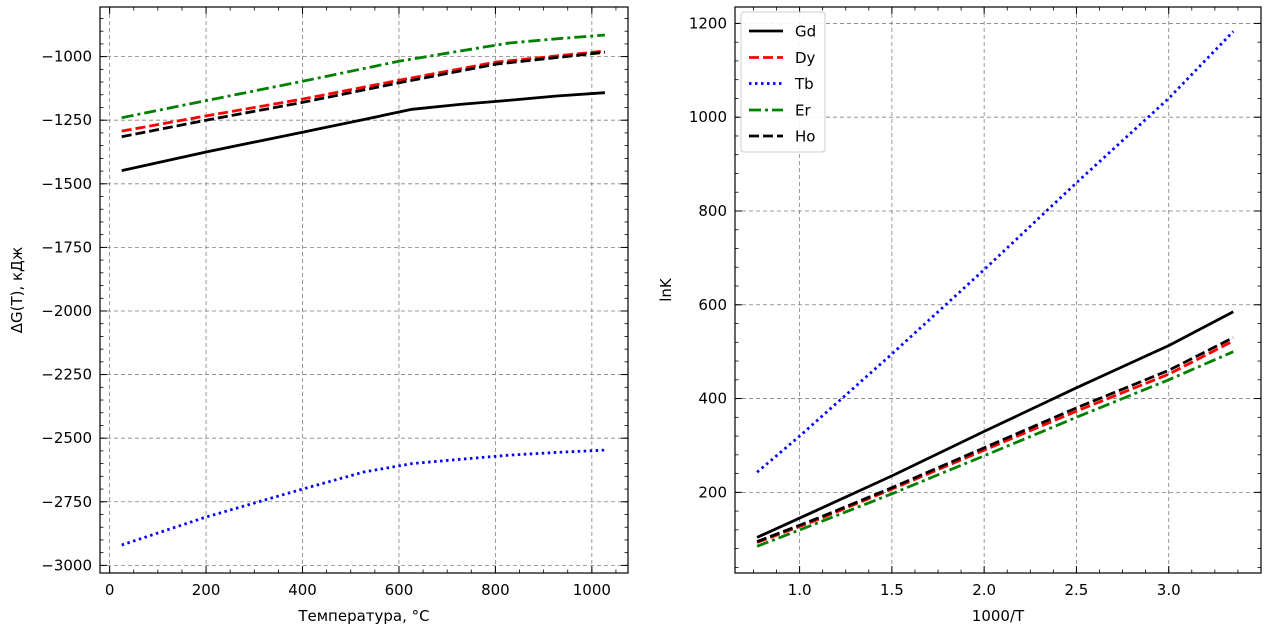 Image resolution: width=1269 pixels, height=632 pixels. Describe the element at coordinates (803, 111) in the screenshot. I see `legend-label-er: Er` at that location.